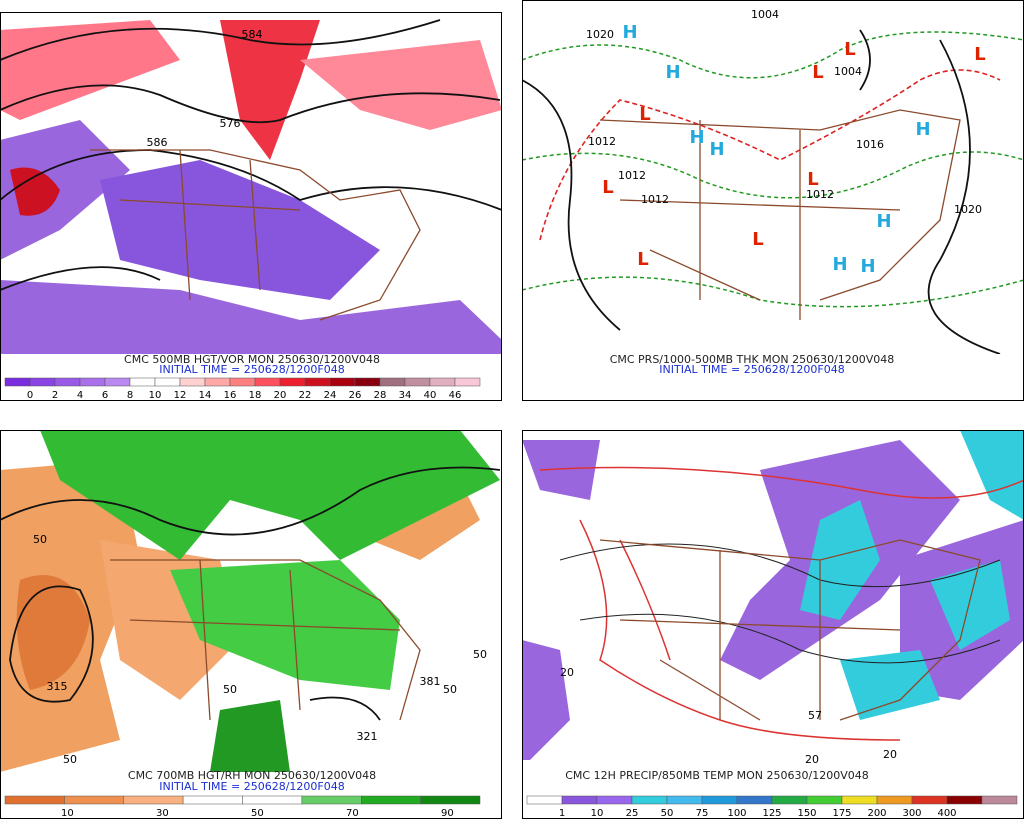 The width and height of the screenshot is (1024, 823). I want to click on contour-label: 321, so click(367, 736).